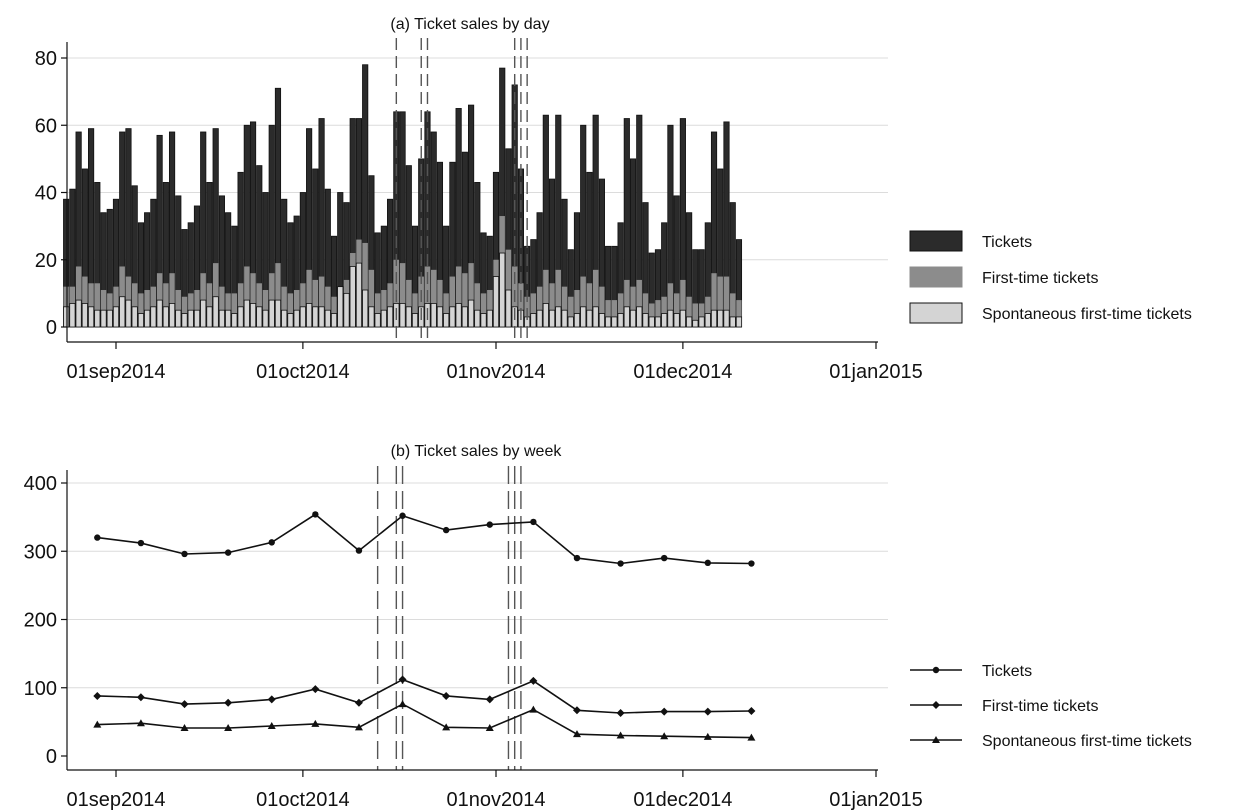 The image size is (1233, 810). Describe the element at coordinates (46, 126) in the screenshot. I see `a-ytick-label: 60` at that location.